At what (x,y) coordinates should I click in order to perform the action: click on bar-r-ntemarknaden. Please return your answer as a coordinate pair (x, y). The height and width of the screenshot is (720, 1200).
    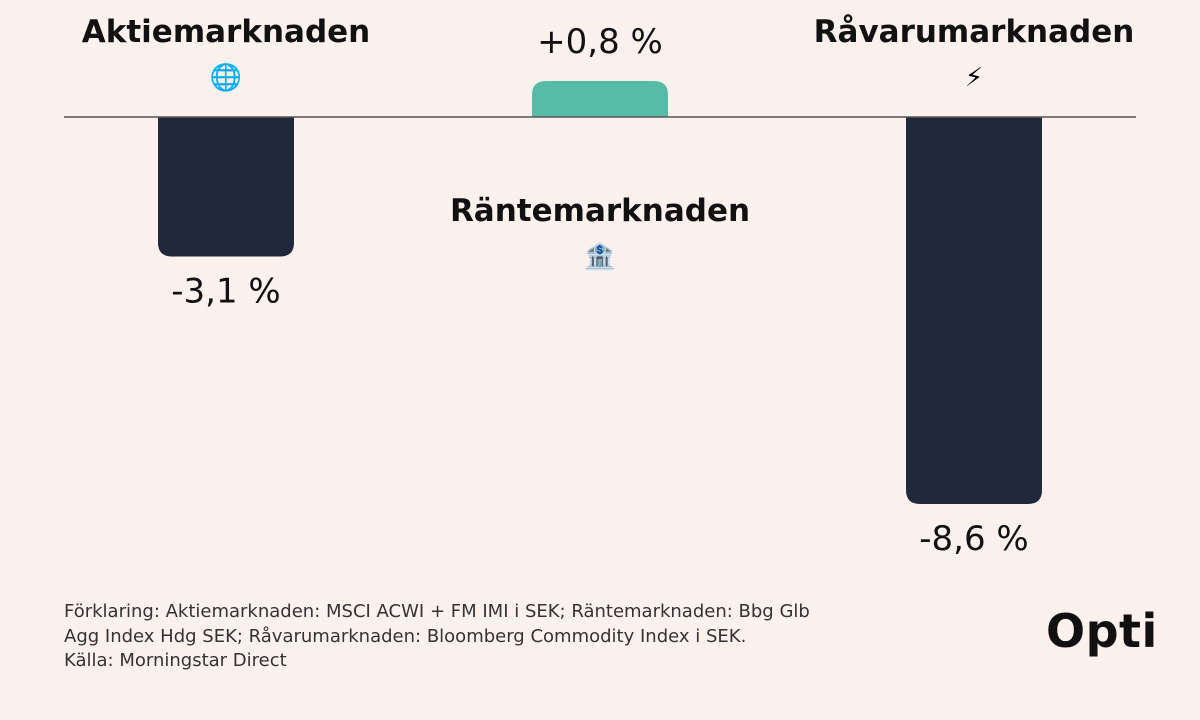
    Looking at the image, I should click on (600, 99).